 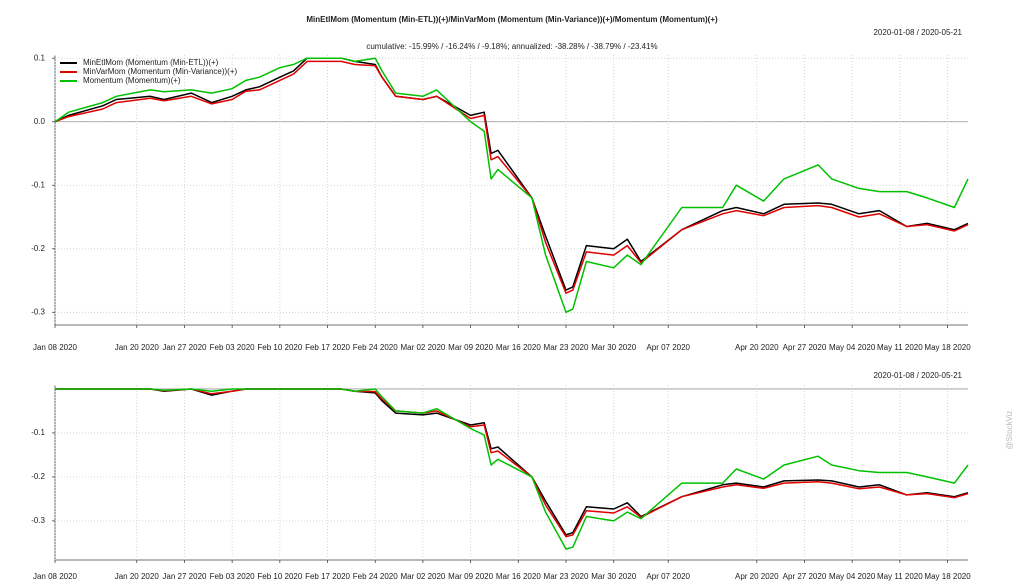 I want to click on legend-label: MinVarMom (Momentum (Min-Variance))(+), so click(x=160, y=71).